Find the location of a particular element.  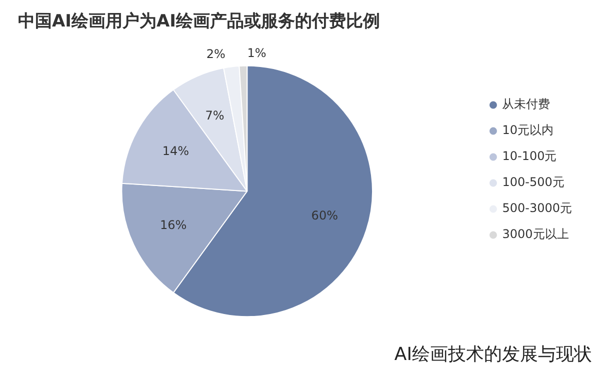

text: AI绘画技术的发展与现状 is located at coordinates (492, 354).